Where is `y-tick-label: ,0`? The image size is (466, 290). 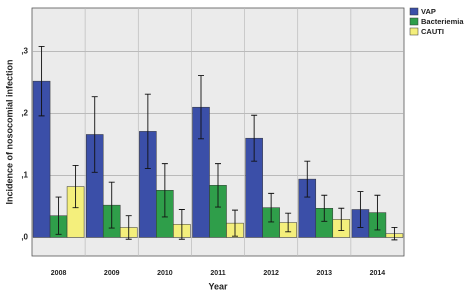
y-tick-label: ,0 is located at coordinates (24, 237).